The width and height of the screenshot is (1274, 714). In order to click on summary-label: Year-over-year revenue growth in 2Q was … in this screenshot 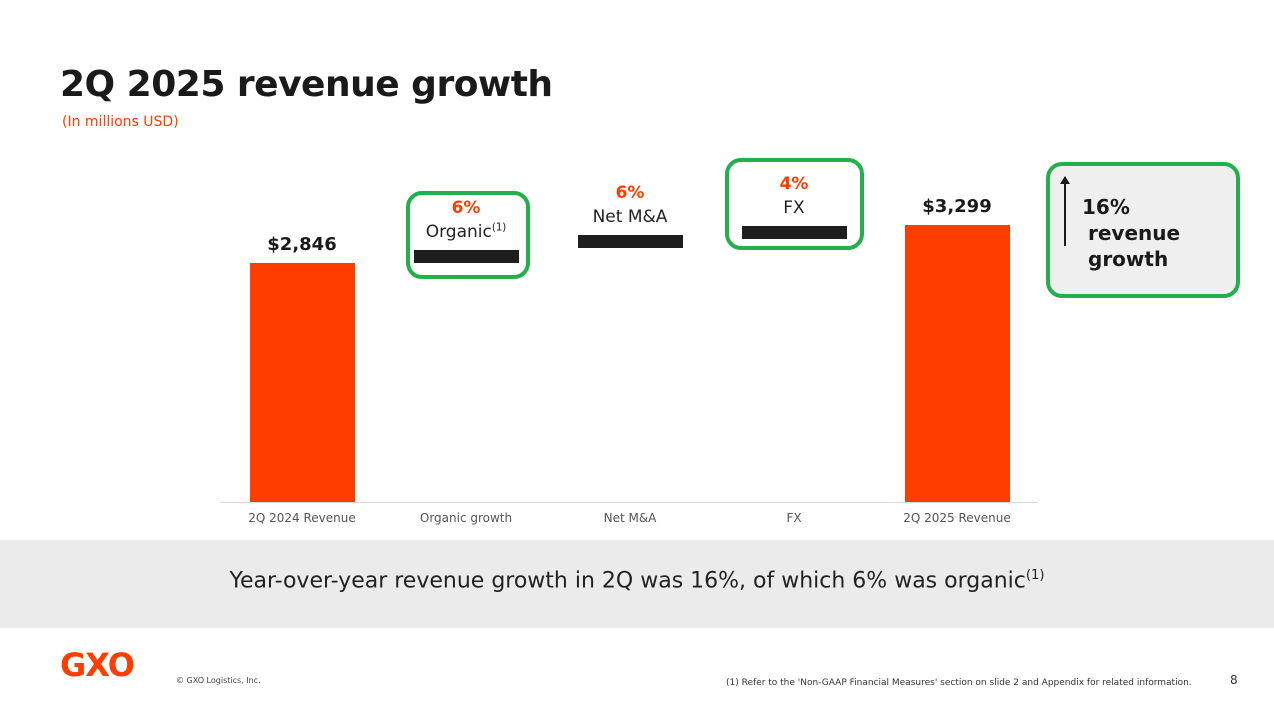, I will do `click(627, 581)`.